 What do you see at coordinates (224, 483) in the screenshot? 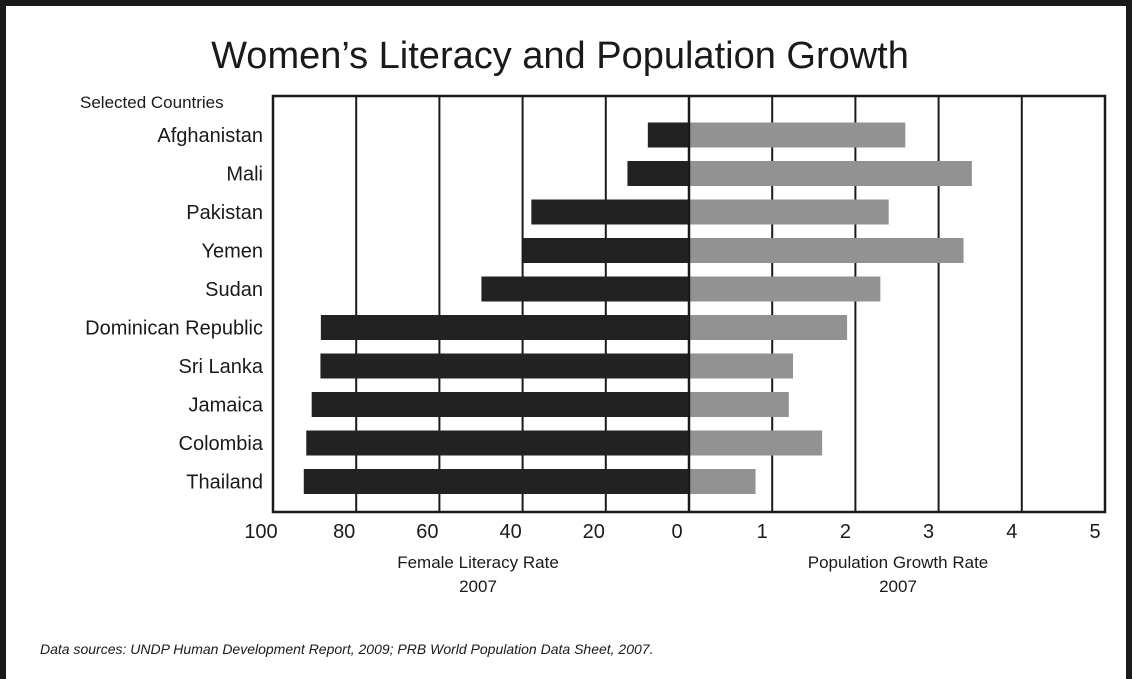
I see `country-label: Thailand` at bounding box center [224, 483].